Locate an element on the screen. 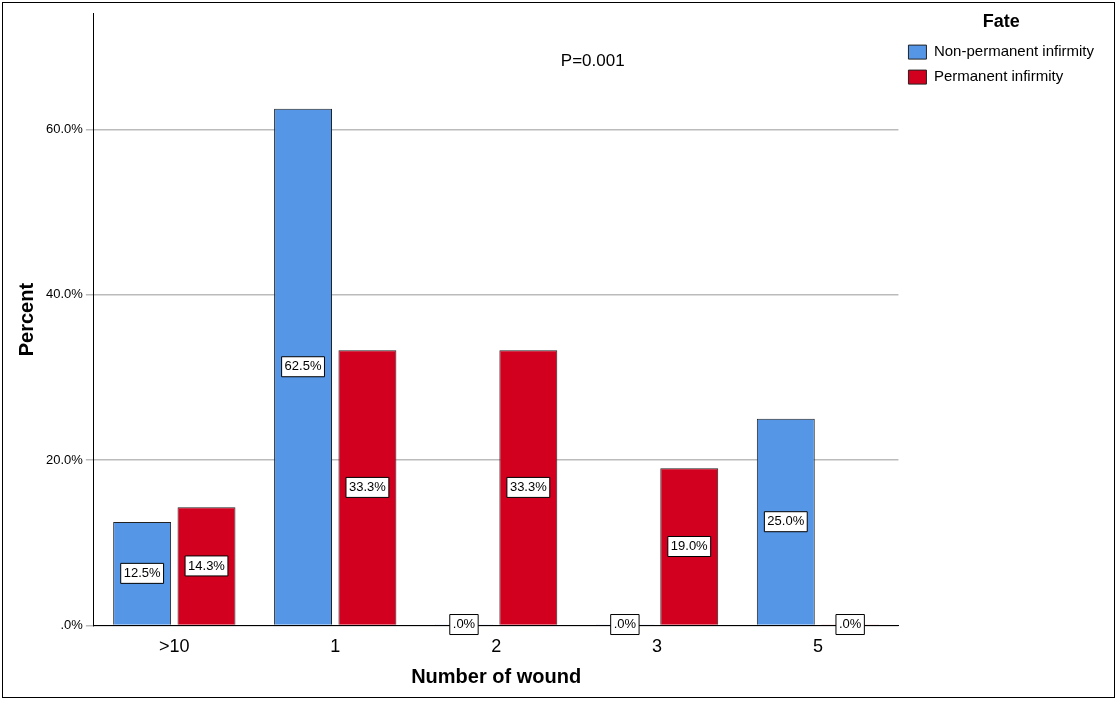  x-tick-label: 3 is located at coordinates (657, 646).